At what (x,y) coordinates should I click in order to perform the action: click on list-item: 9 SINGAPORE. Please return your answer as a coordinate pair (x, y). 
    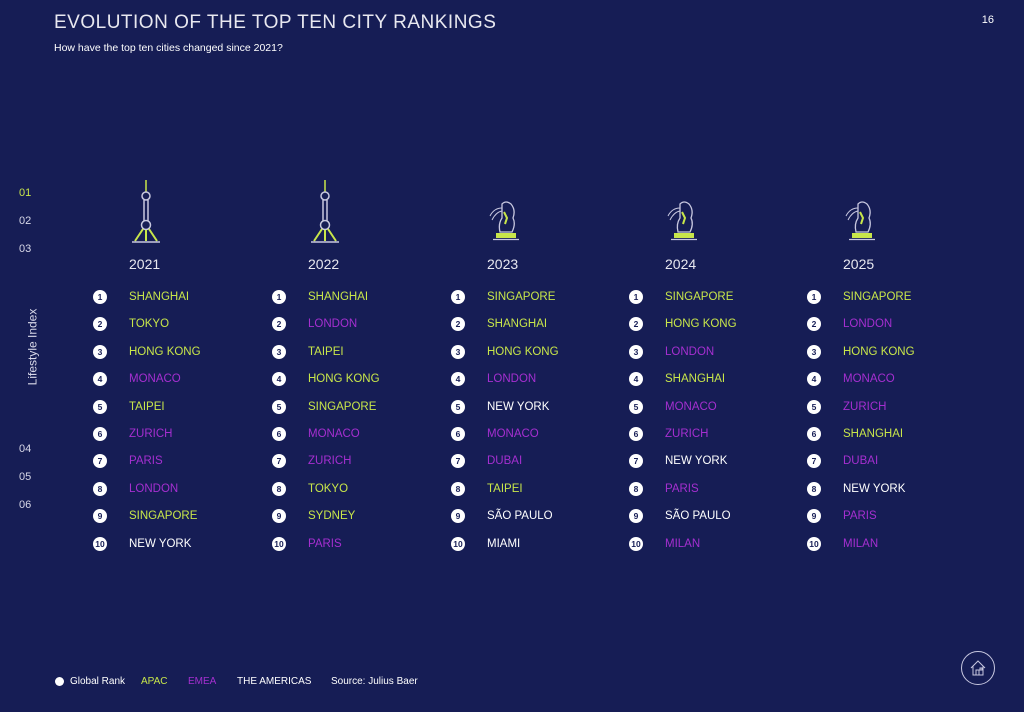
    Looking at the image, I should click on (178, 516).